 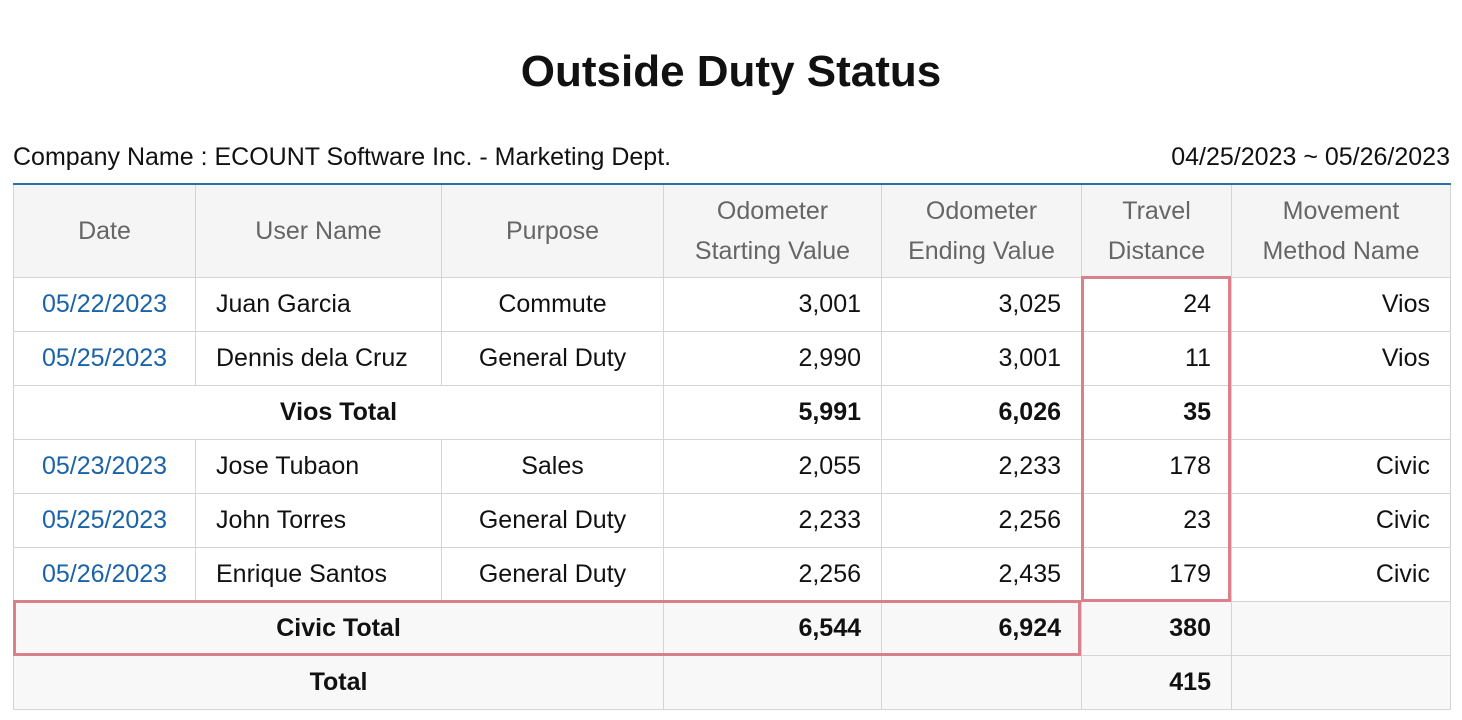 What do you see at coordinates (772, 466) in the screenshot?
I see `start-value: 2,055` at bounding box center [772, 466].